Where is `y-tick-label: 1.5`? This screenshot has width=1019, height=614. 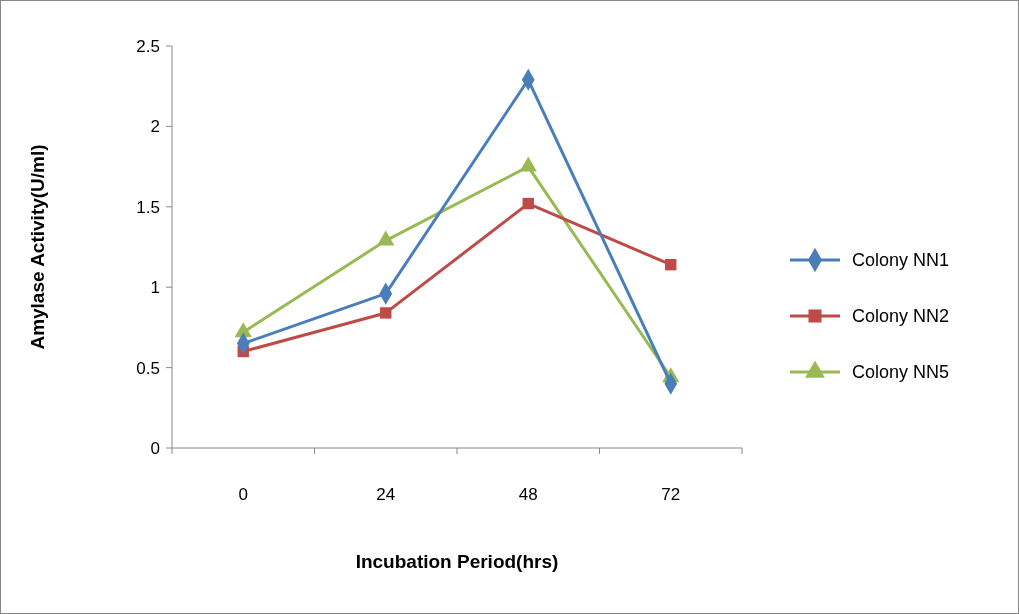
y-tick-label: 1.5 is located at coordinates (148, 207).